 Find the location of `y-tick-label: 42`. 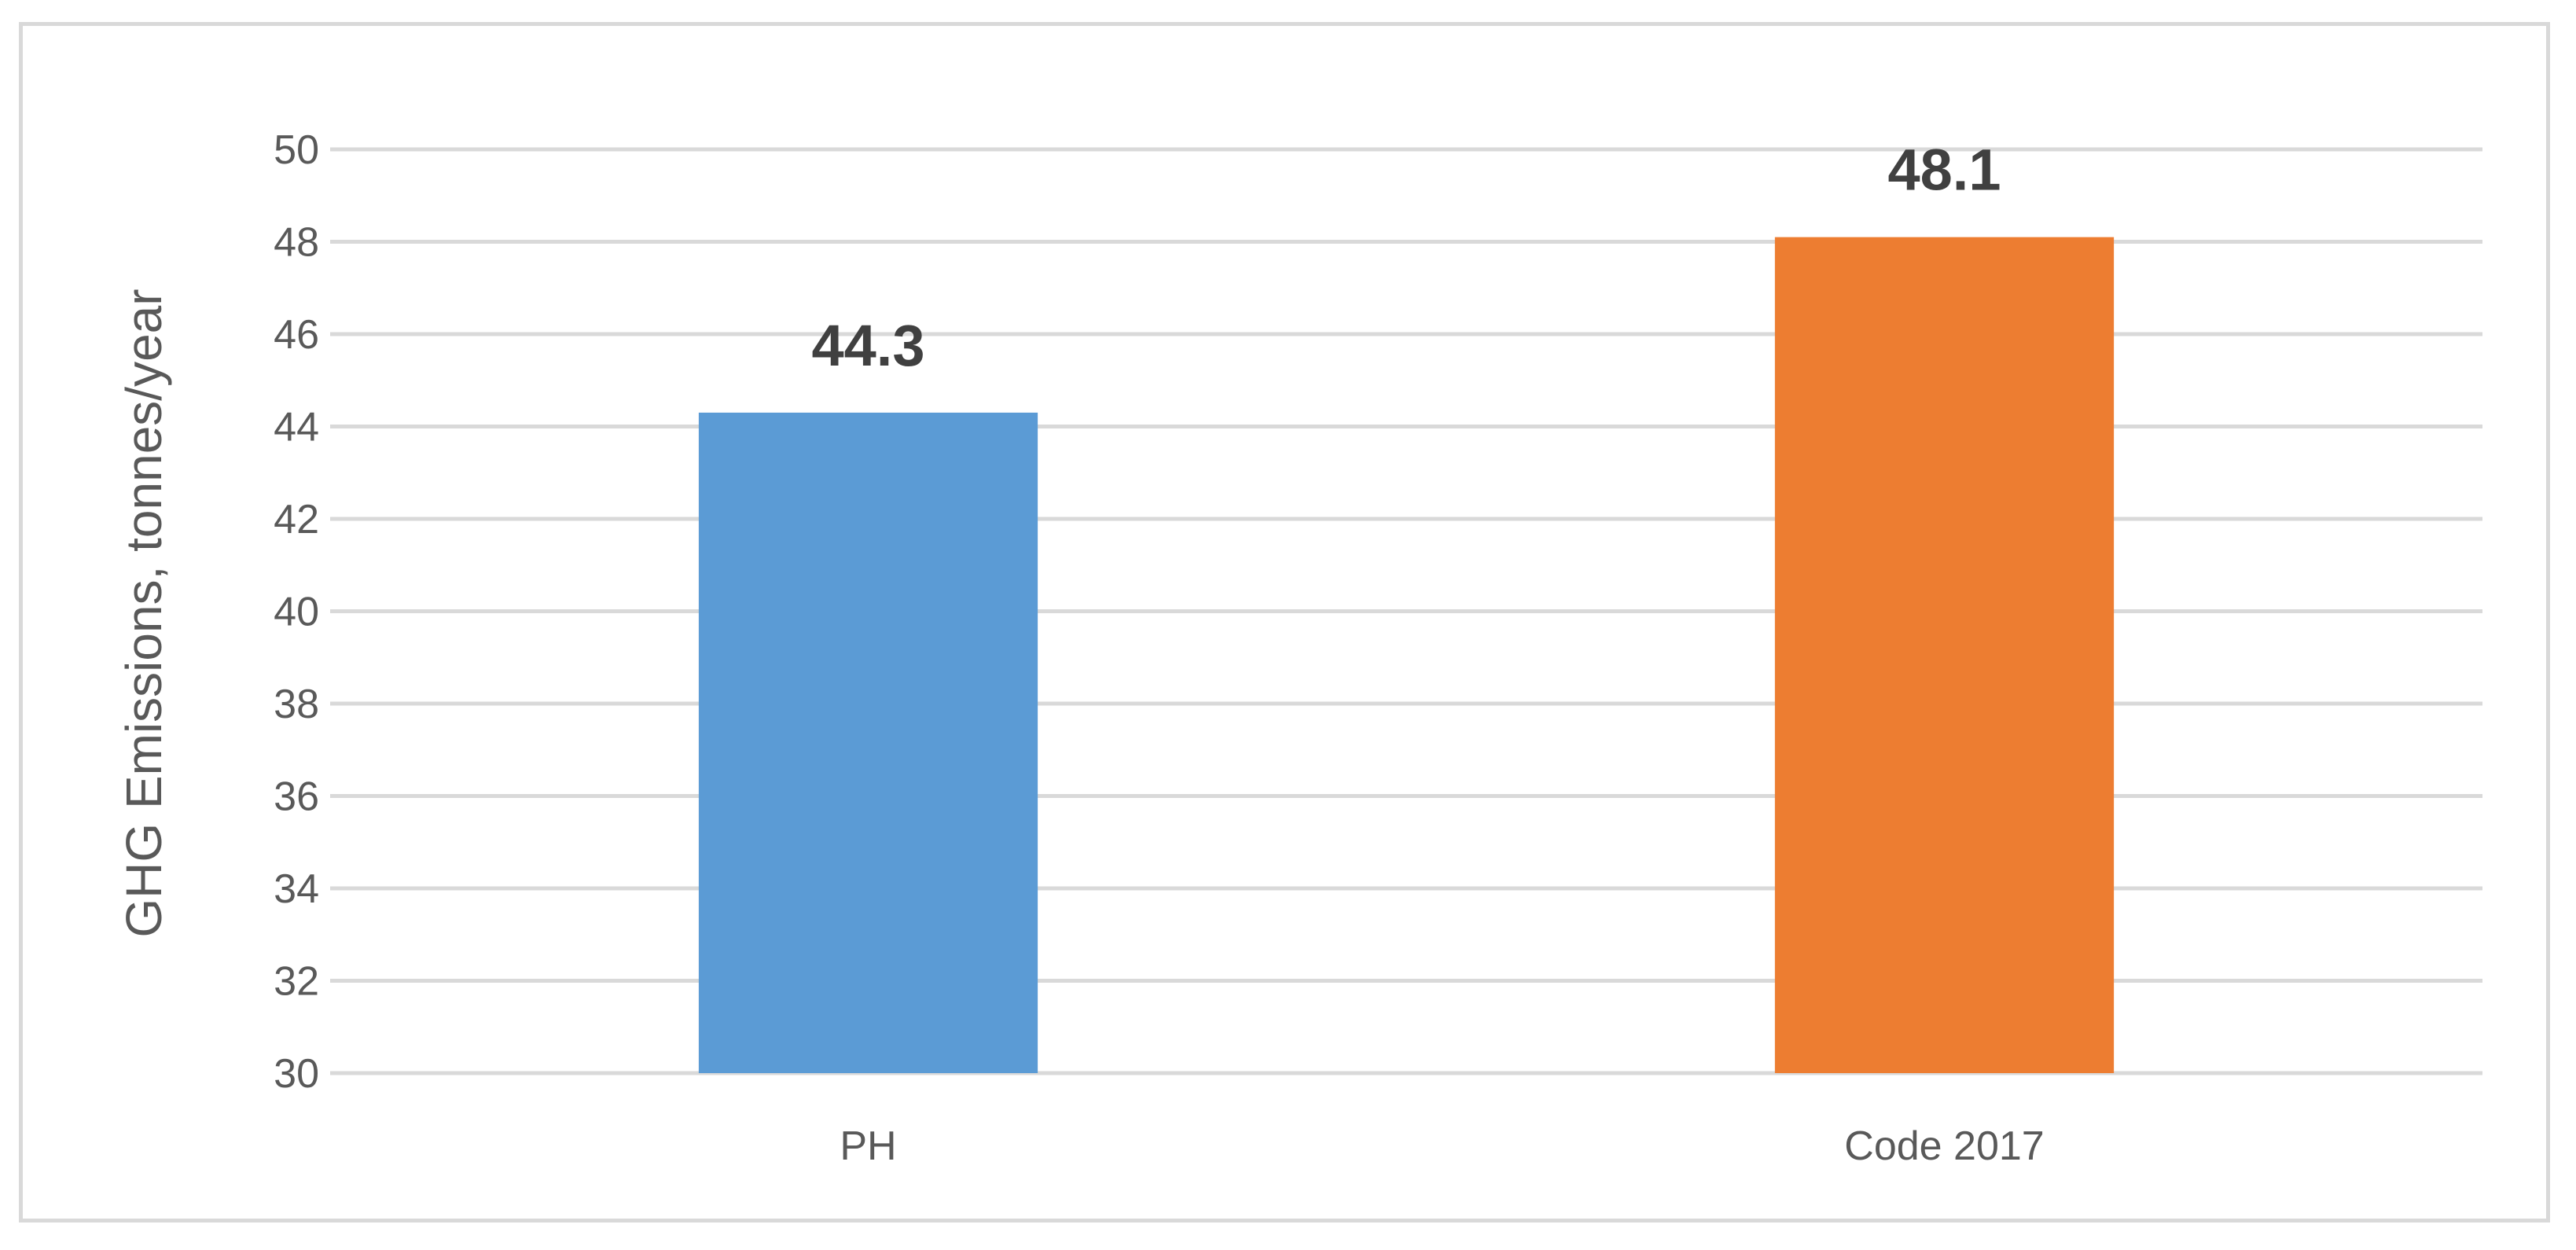

y-tick-label: 42 is located at coordinates (296, 519).